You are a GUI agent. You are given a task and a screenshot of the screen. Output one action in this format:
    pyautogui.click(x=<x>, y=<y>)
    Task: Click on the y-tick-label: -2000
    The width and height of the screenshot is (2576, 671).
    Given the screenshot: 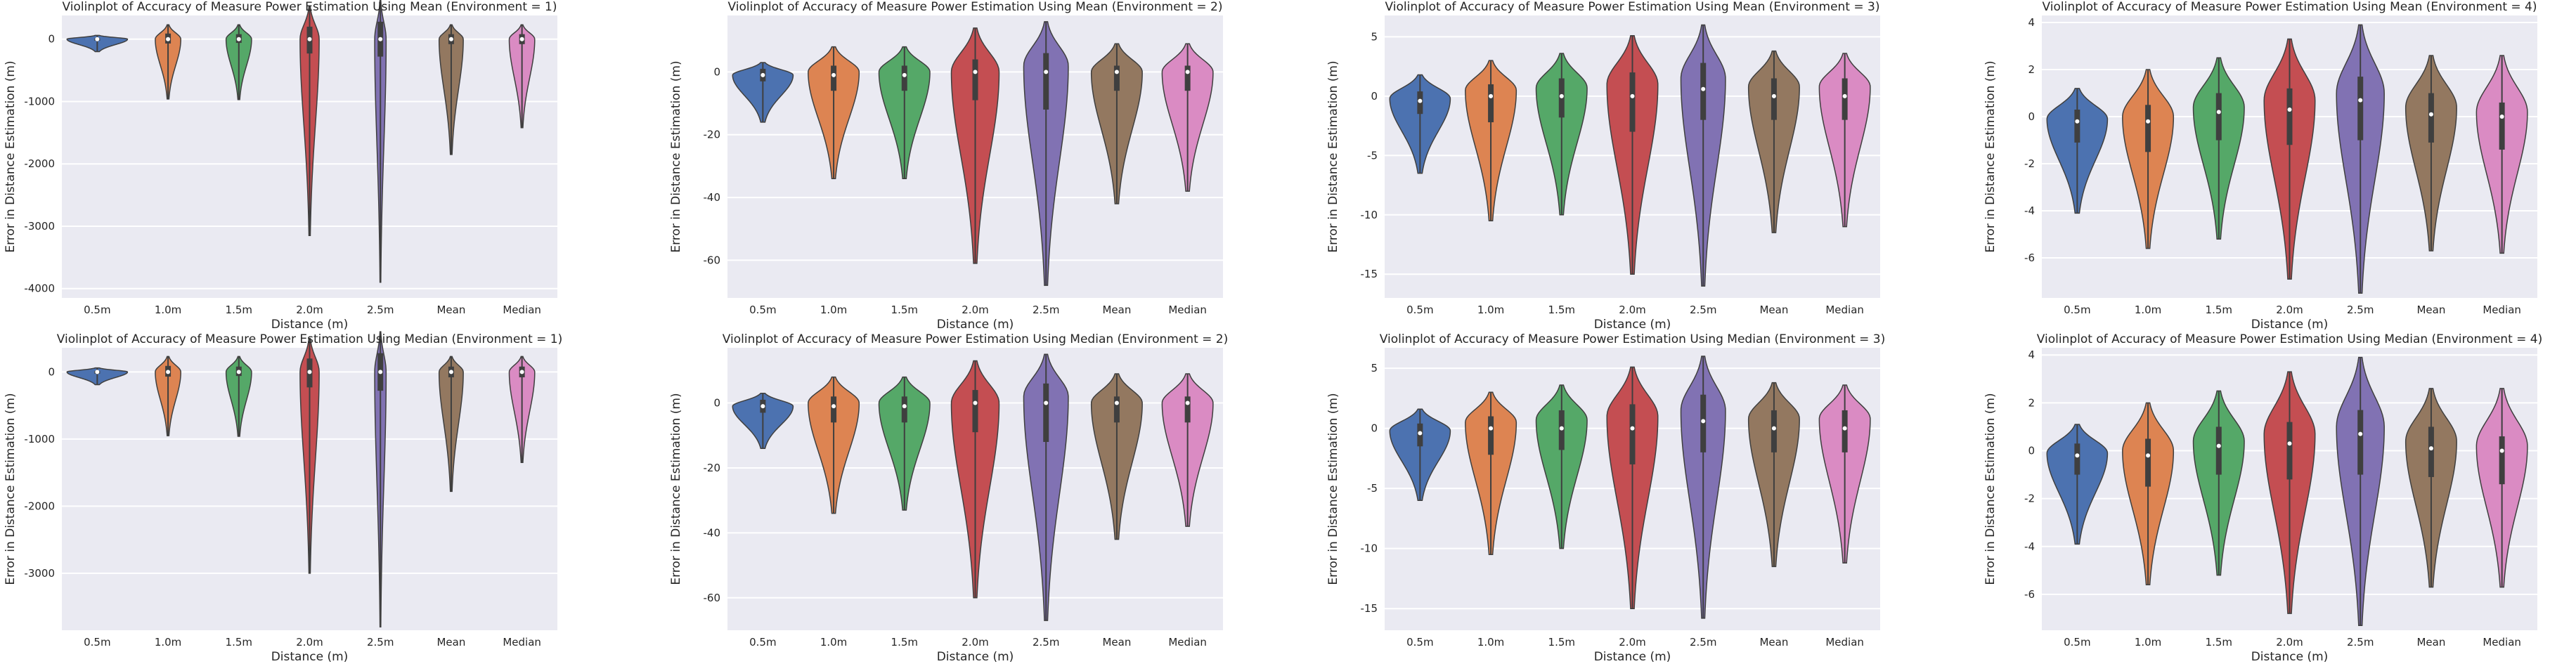 What is the action you would take?
    pyautogui.click(x=39, y=164)
    